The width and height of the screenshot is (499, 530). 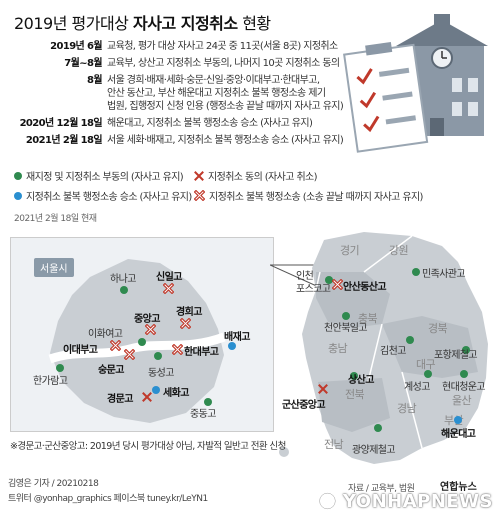 I want to click on school-label-dongsung: 동성고, so click(x=161, y=373).